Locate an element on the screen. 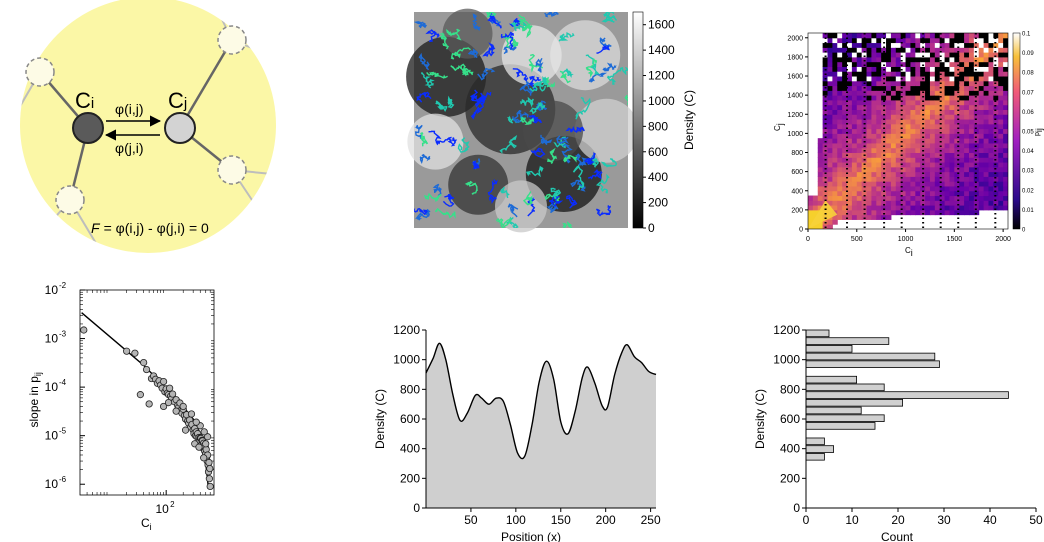 The height and width of the screenshot is (542, 1044). histogram-bar is located at coordinates (820, 449).